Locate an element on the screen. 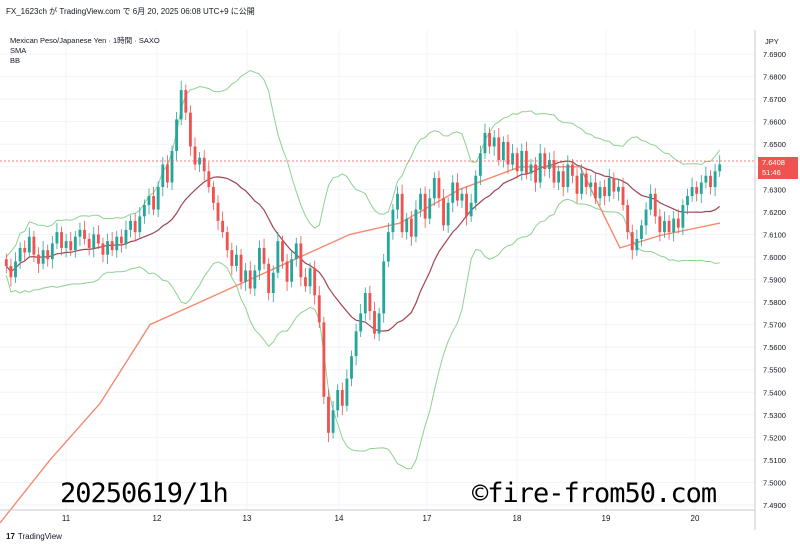 The image size is (800, 560). date-watermark: 20250619/1h is located at coordinates (144, 493).